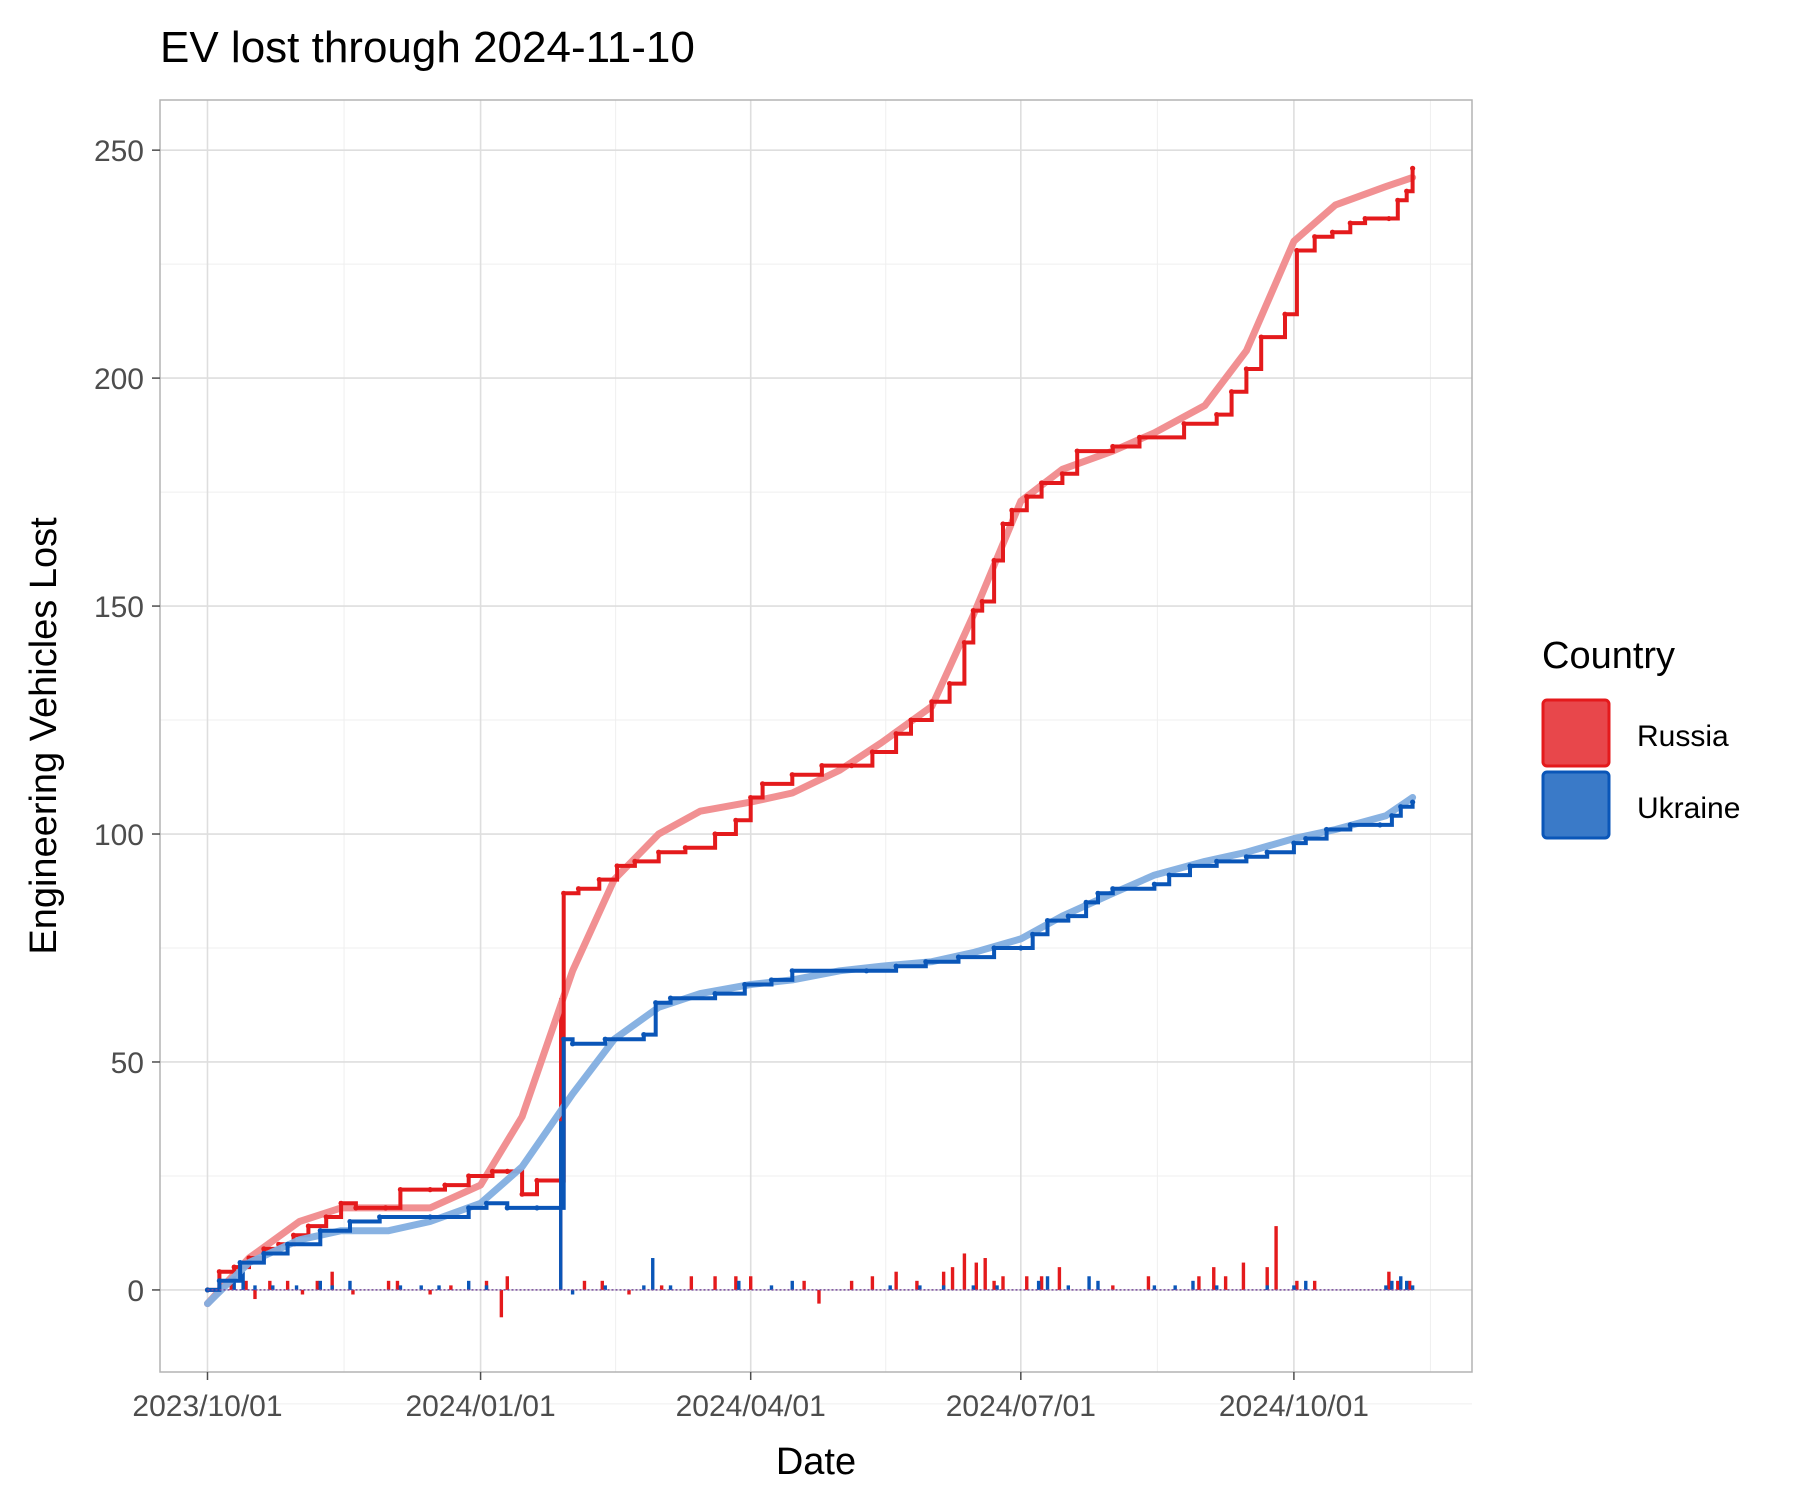 The width and height of the screenshot is (1800, 1500). What do you see at coordinates (127, 1063) in the screenshot?
I see `y-tick-label: 50` at bounding box center [127, 1063].